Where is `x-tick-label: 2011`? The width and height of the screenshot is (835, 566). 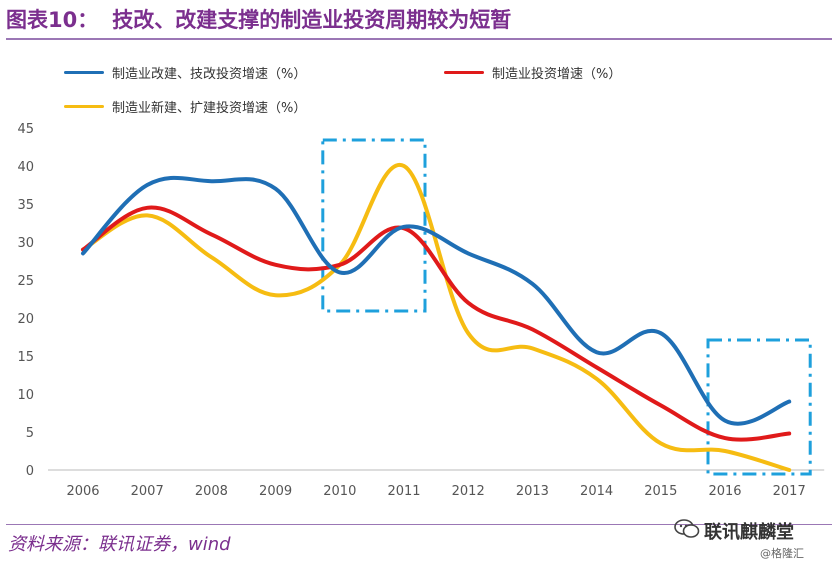
x-tick-label: 2011 is located at coordinates (403, 491).